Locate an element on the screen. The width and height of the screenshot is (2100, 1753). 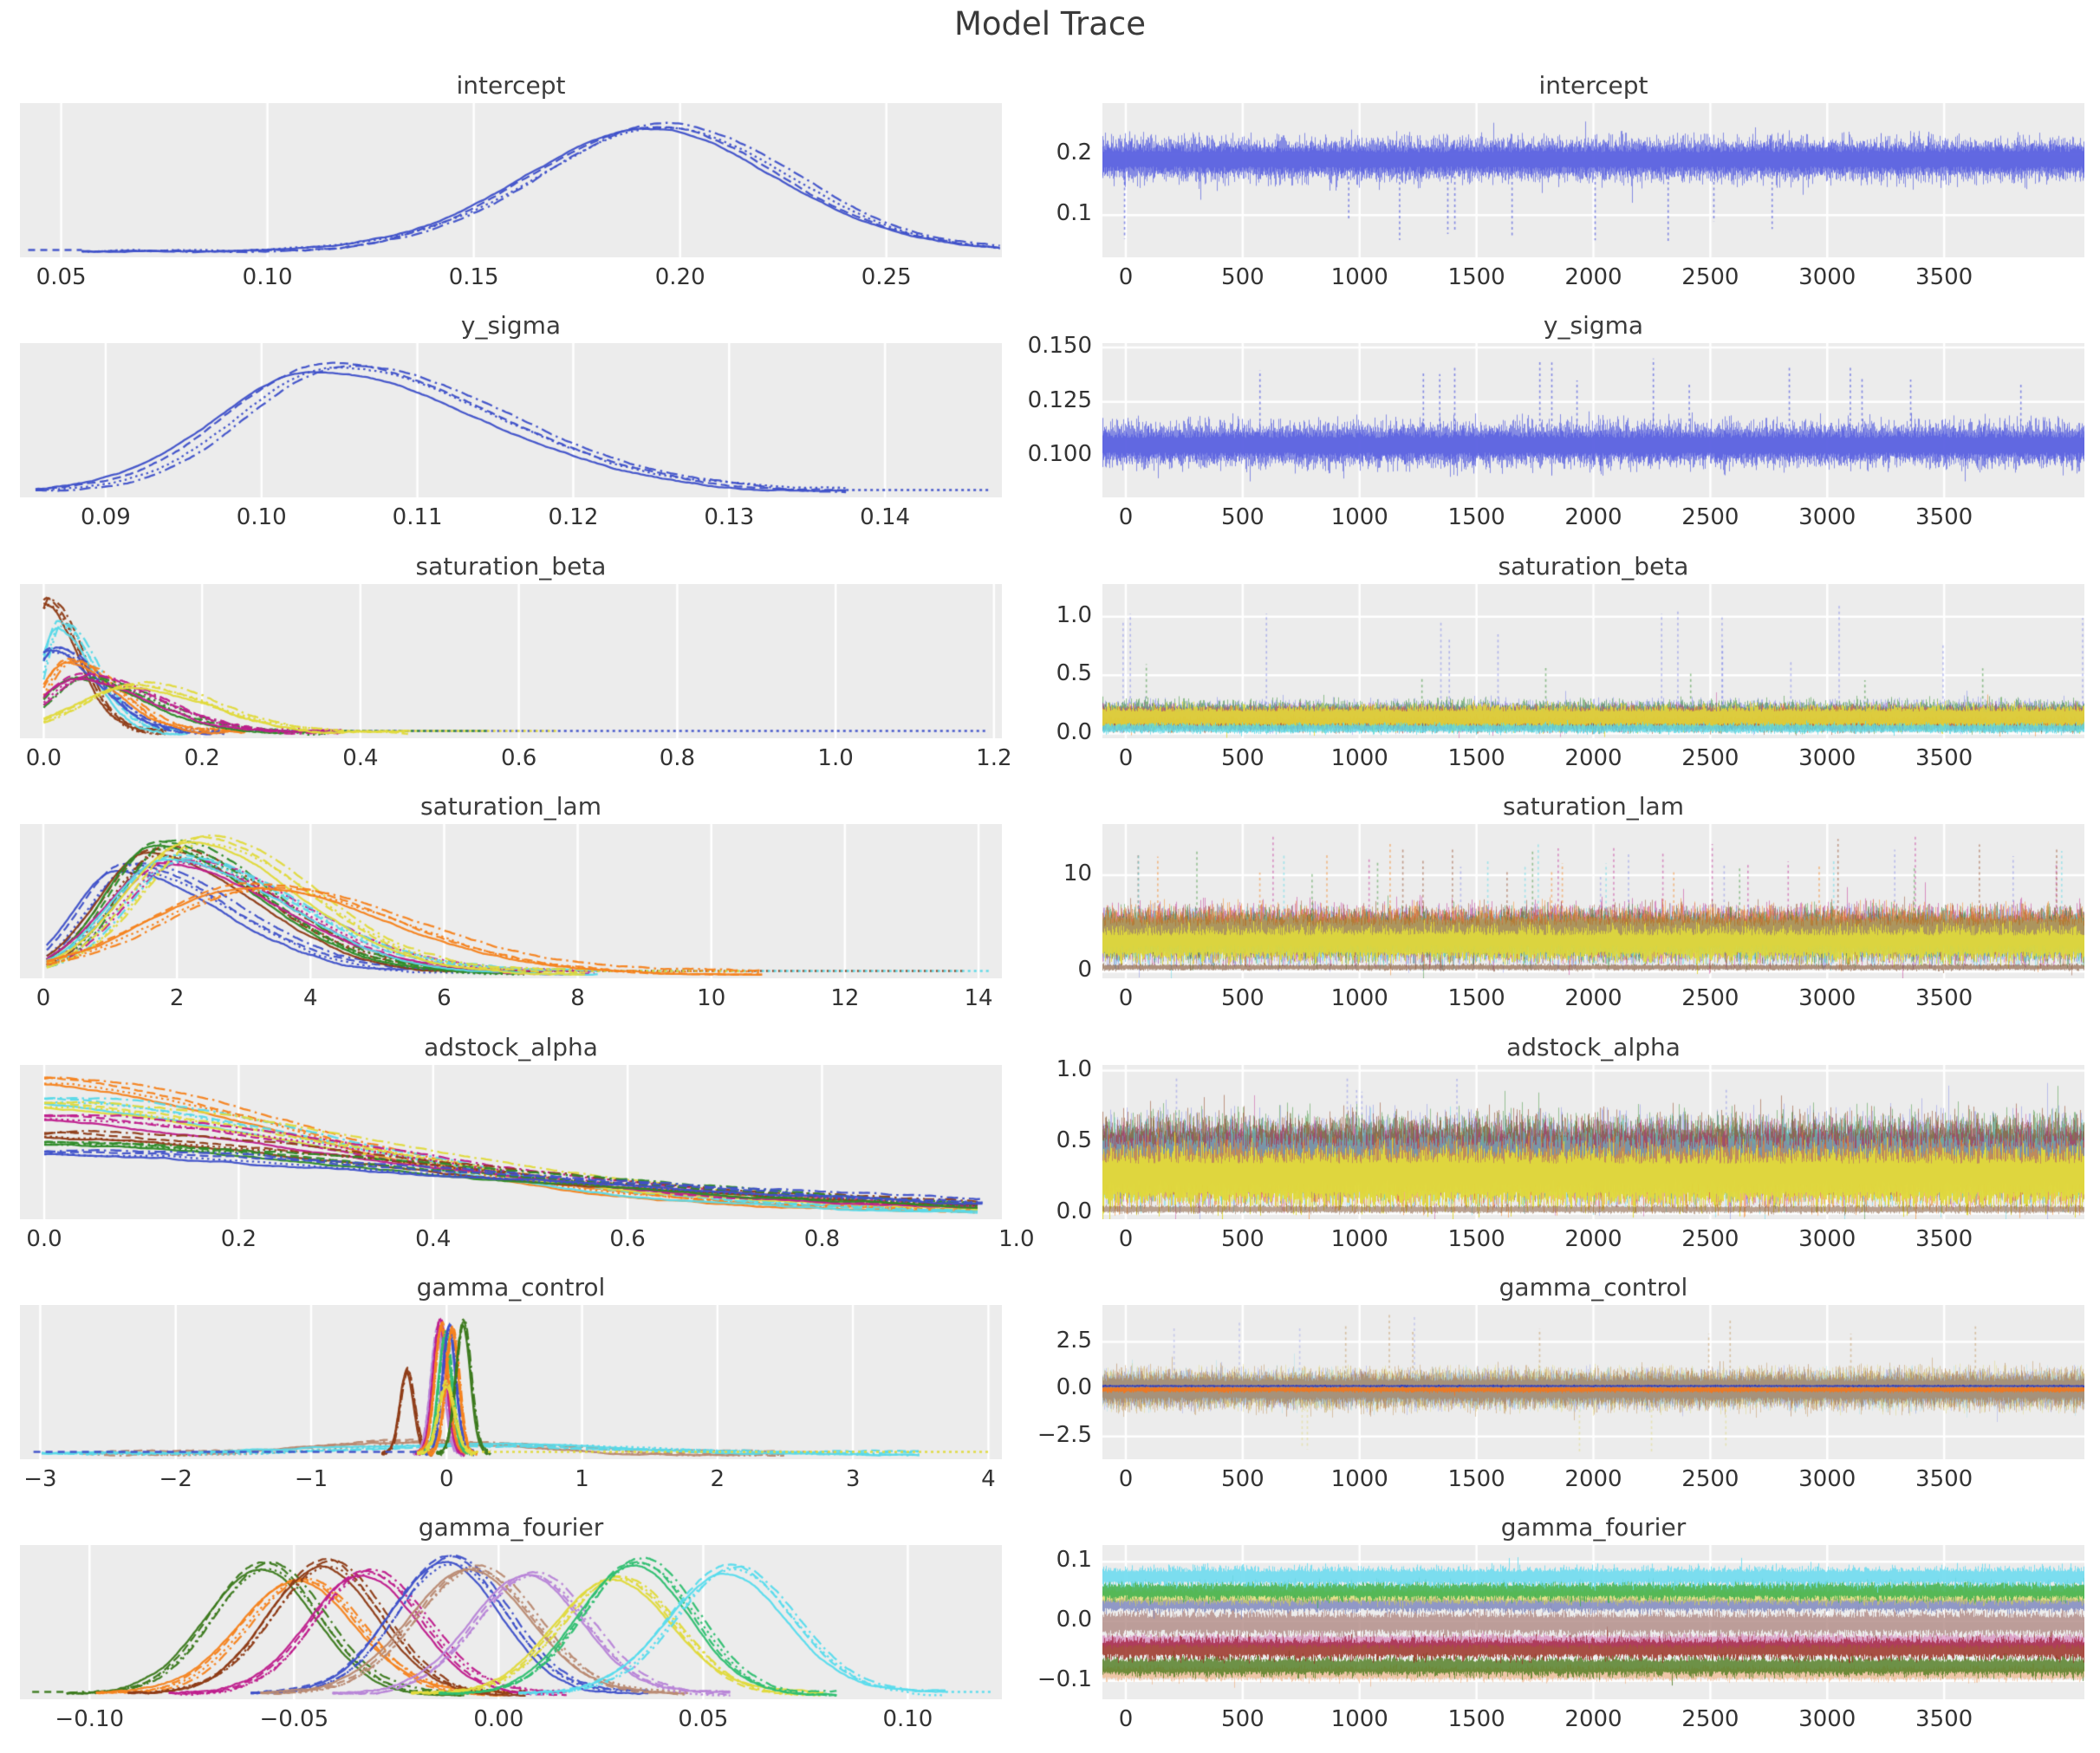
kde-xtick-intercept-4: 0.25 is located at coordinates (886, 277).